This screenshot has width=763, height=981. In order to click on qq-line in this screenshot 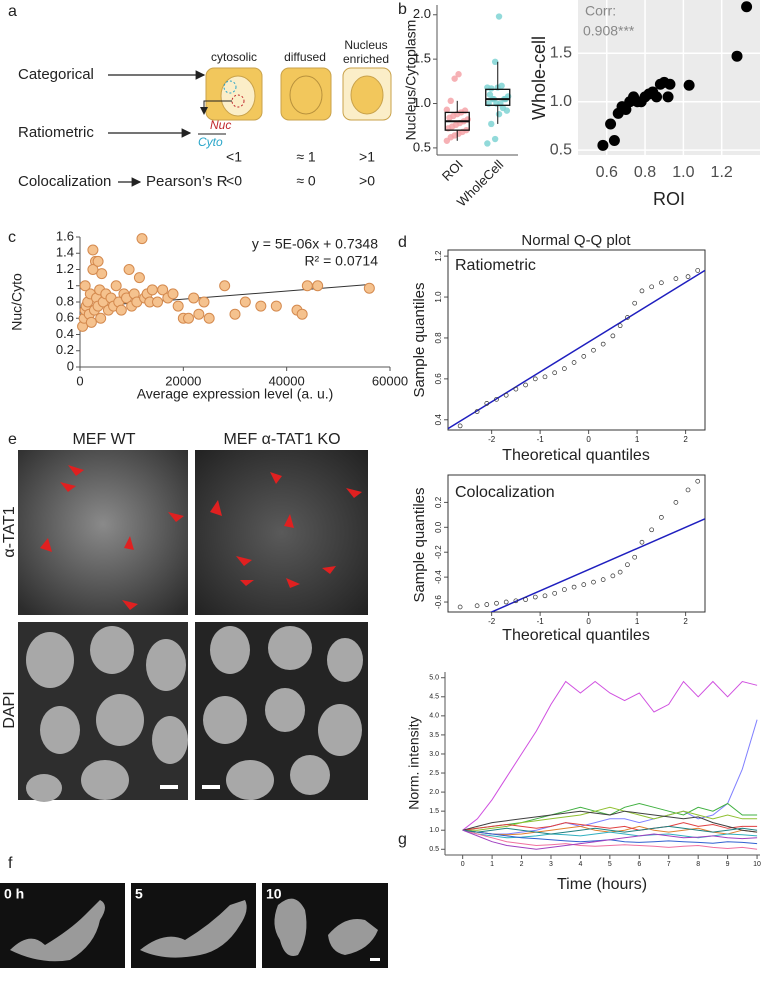, I will do `click(576, 349)`.